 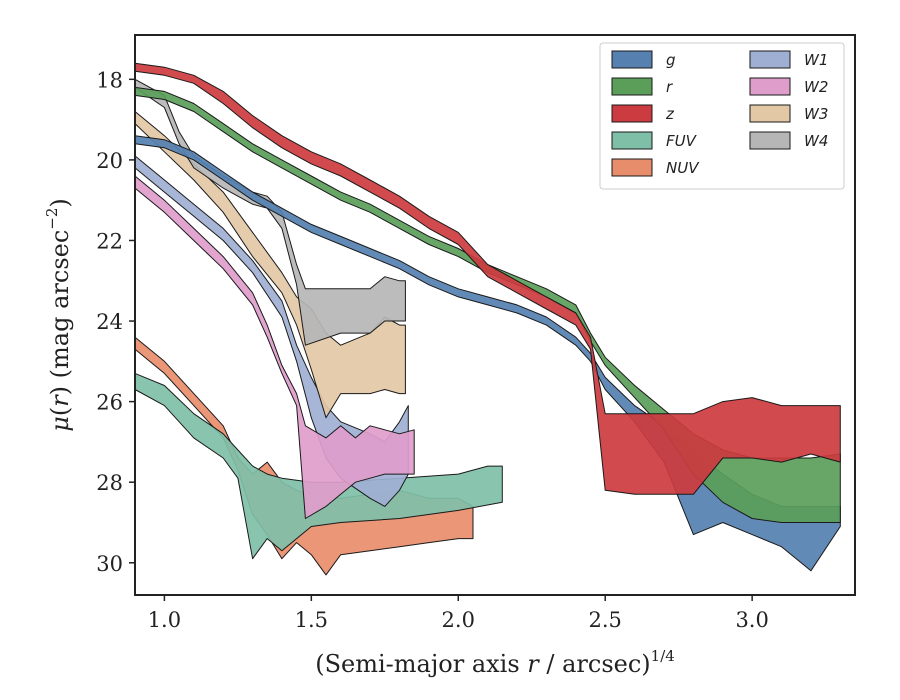 What do you see at coordinates (58, 315) in the screenshot?
I see `y-axis-label: μ(r) (mag arcsec−2)` at bounding box center [58, 315].